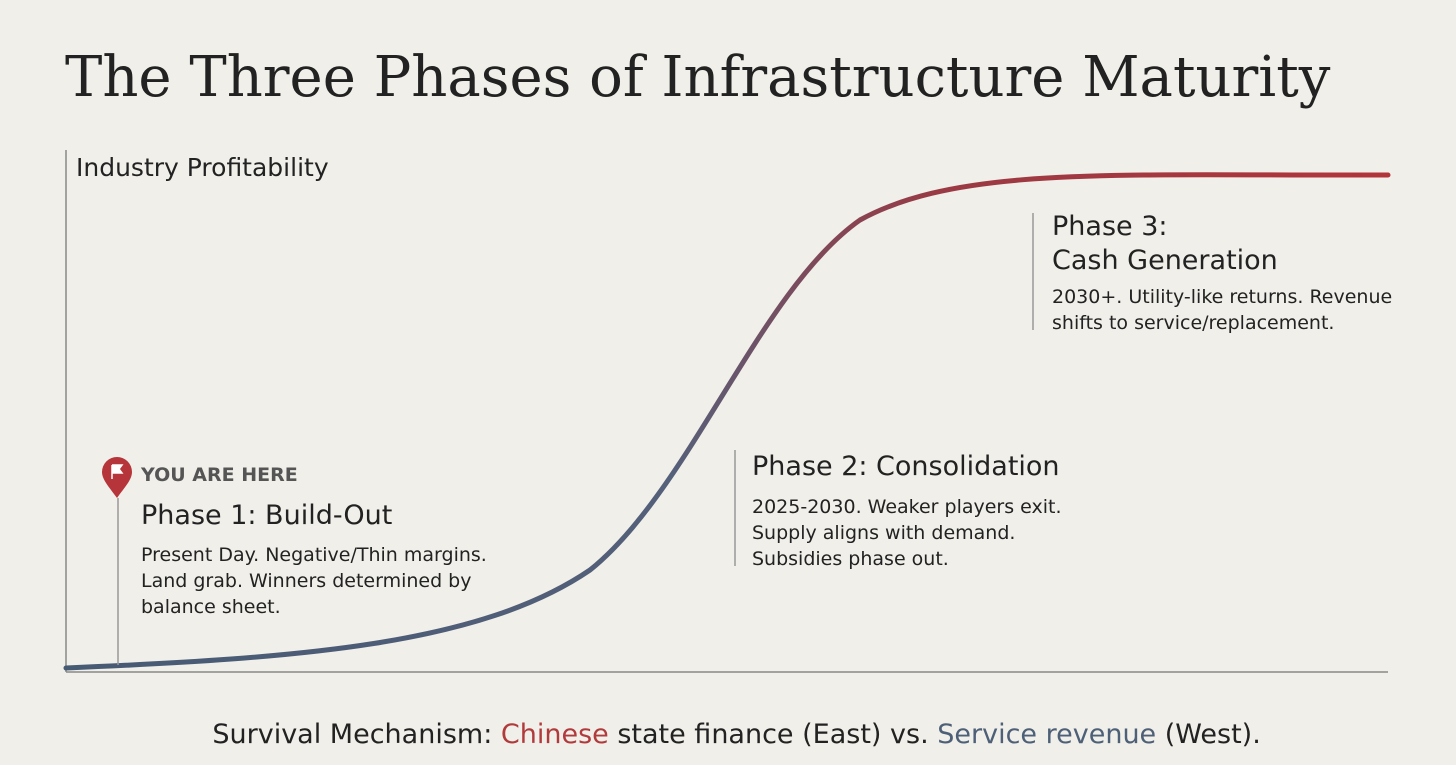 The height and width of the screenshot is (765, 1456). Describe the element at coordinates (1222, 297) in the screenshot. I see `phase-description: 2030+. Utility-like returns. Revenue` at that location.